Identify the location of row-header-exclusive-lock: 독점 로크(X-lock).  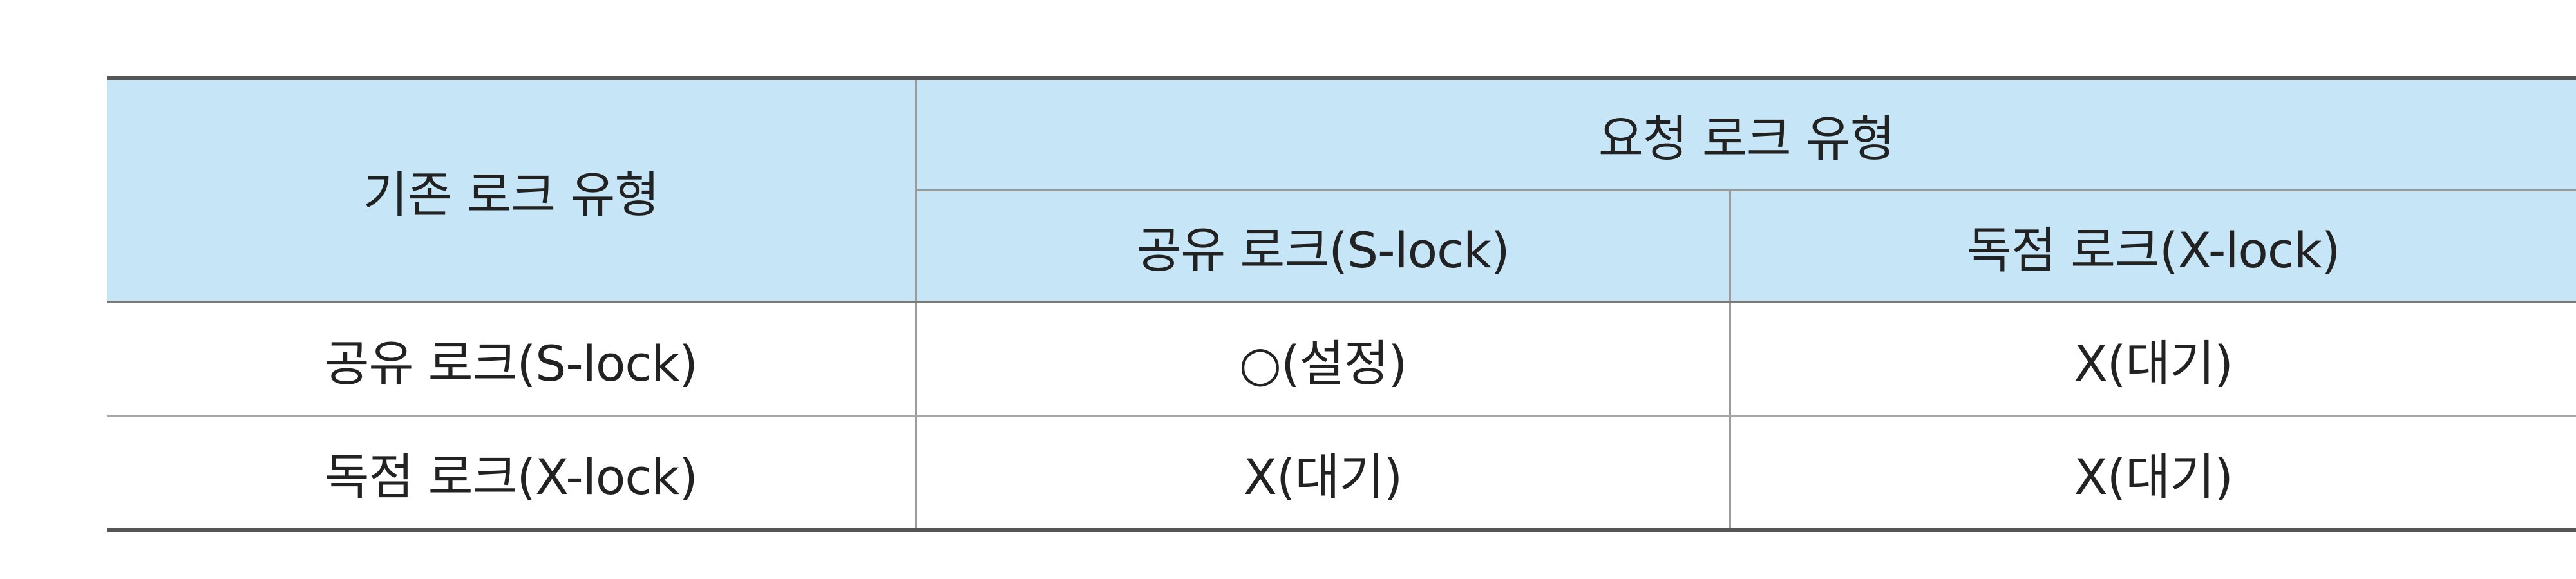
(512, 474).